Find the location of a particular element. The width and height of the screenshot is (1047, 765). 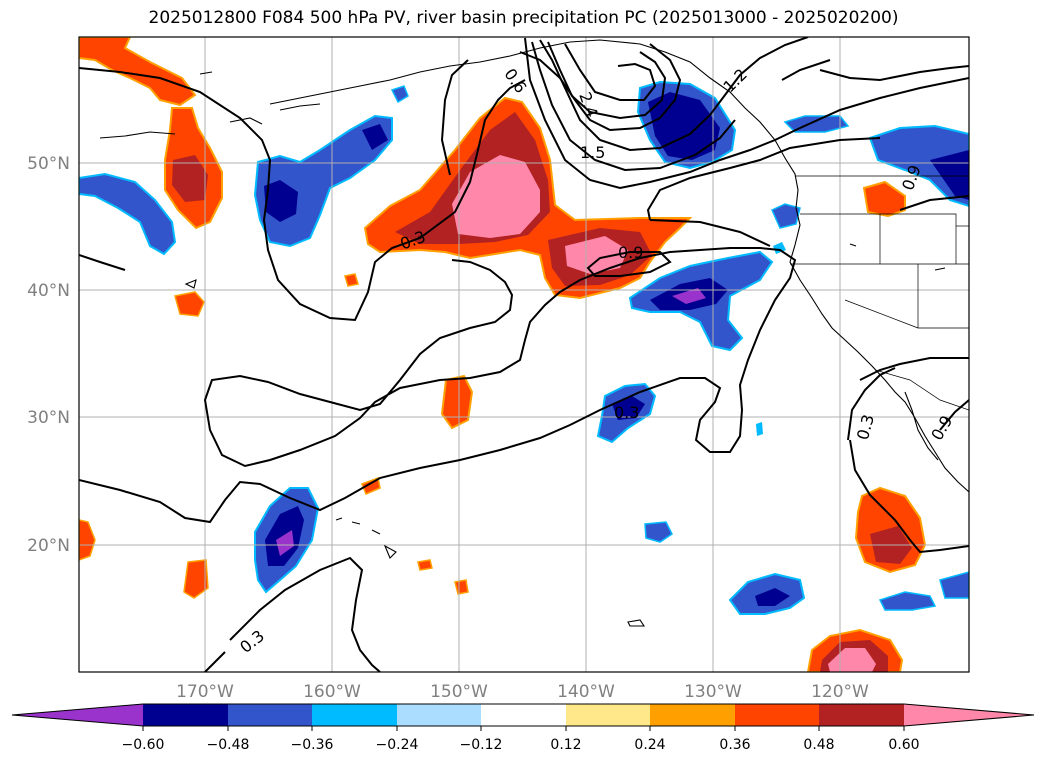

colorbar-tick-label: −0.12 is located at coordinates (481, 745).